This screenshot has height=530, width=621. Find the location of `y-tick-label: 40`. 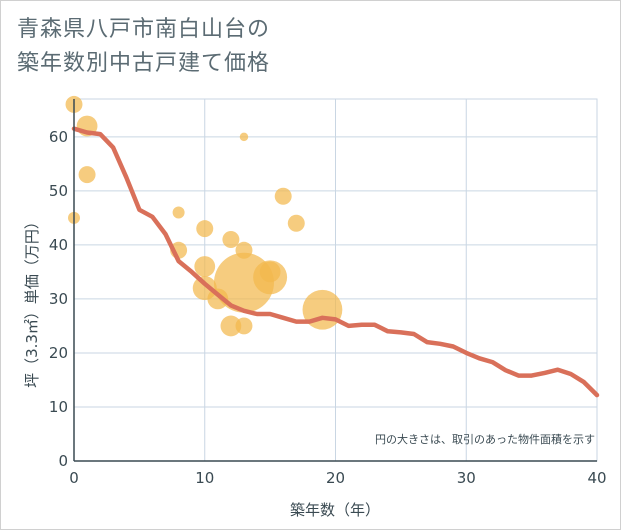

y-tick-label: 40 is located at coordinates (58, 245).